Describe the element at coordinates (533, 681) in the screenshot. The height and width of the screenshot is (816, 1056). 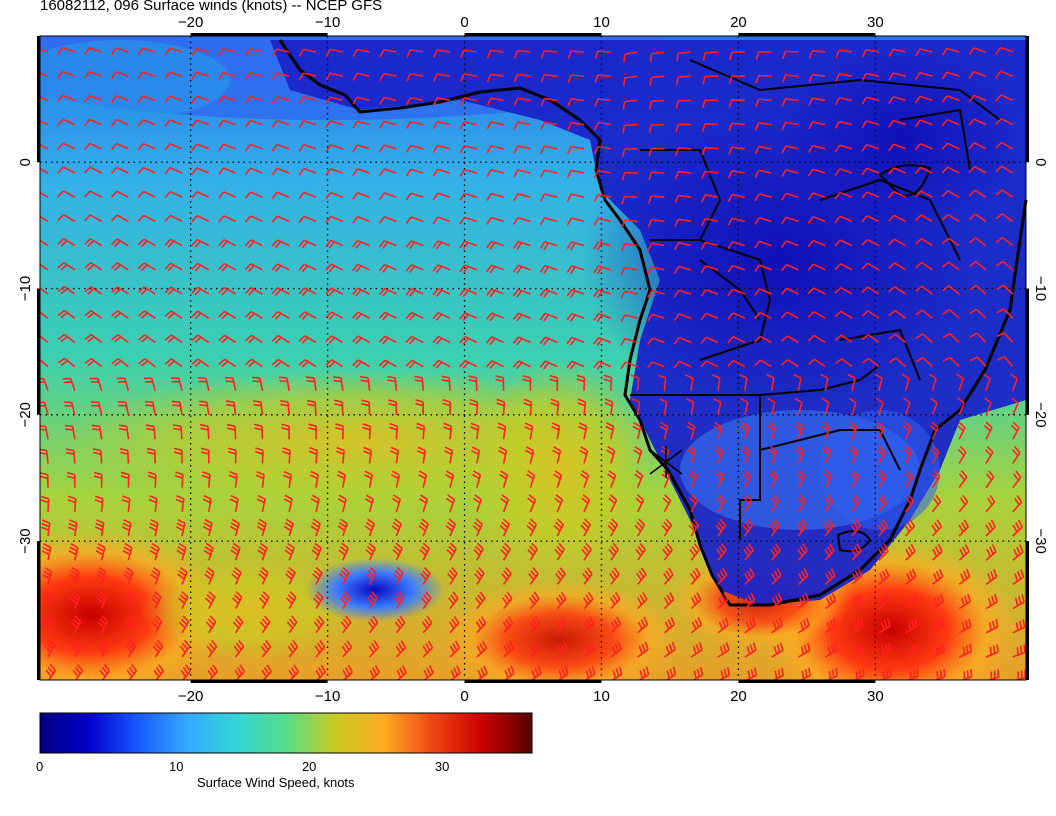
I see `axis-bar-bottom` at that location.